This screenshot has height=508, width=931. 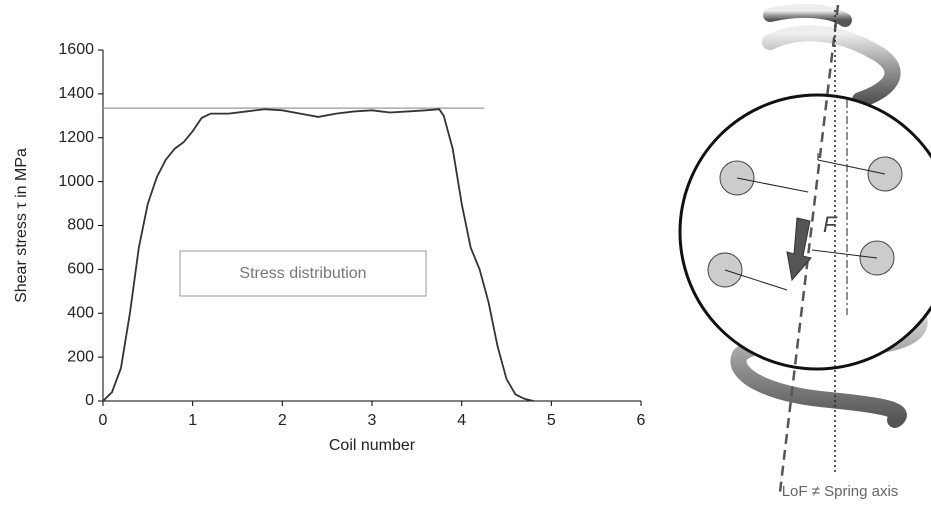 I want to click on y-tick-label: 800, so click(x=80, y=225).